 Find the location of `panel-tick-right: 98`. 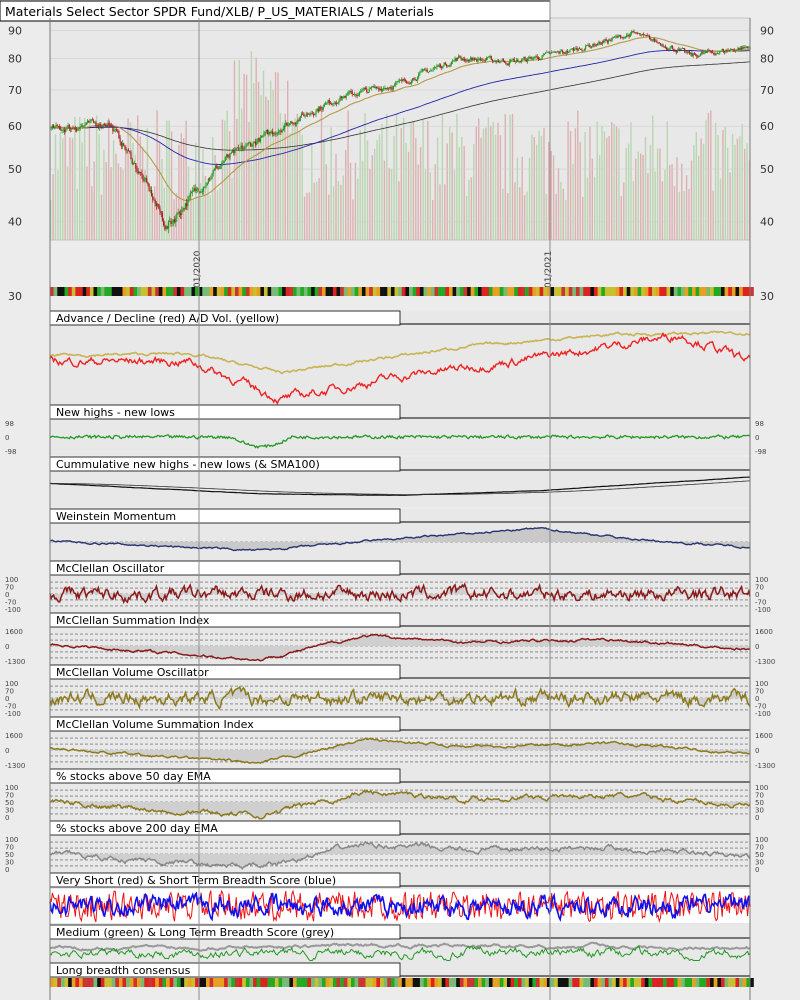

panel-tick-right: 98 is located at coordinates (759, 424).